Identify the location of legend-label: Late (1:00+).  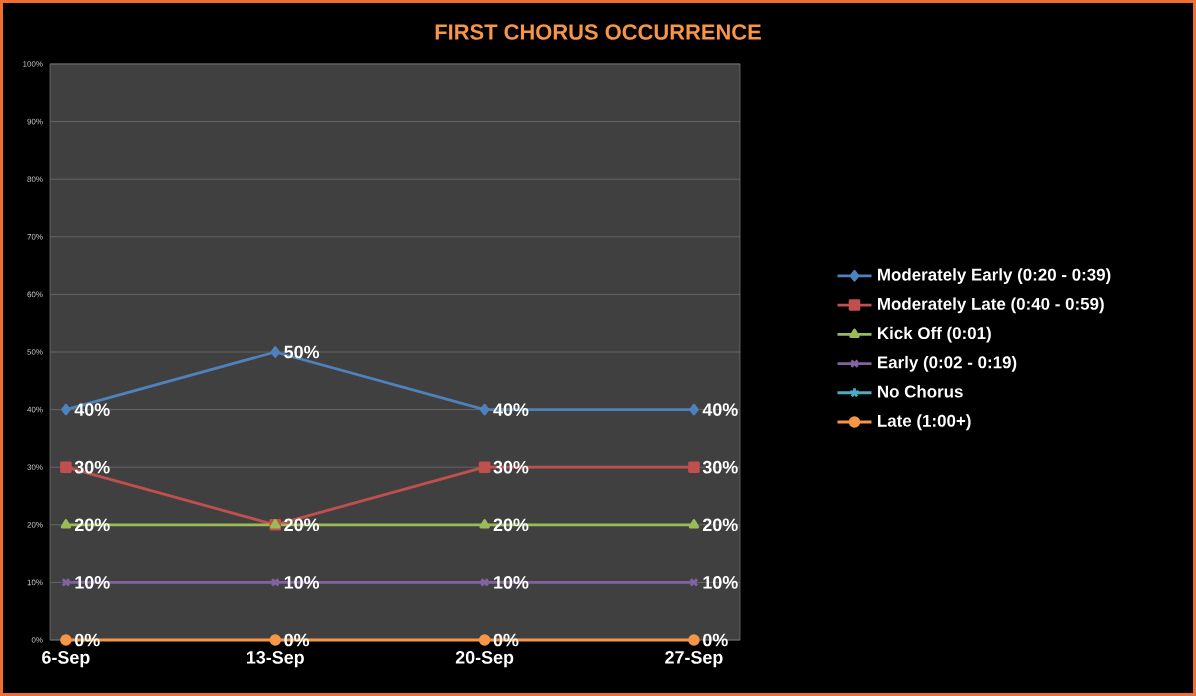
(924, 422).